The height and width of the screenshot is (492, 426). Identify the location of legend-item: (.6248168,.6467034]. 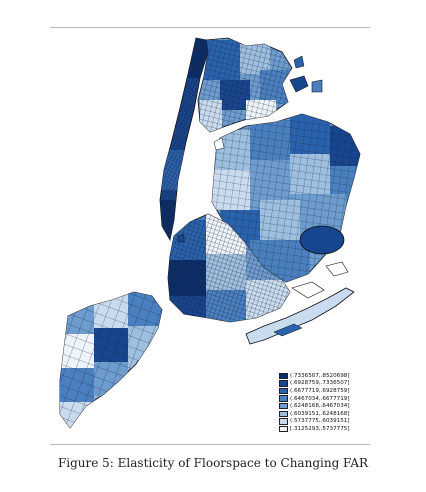
(321, 406).